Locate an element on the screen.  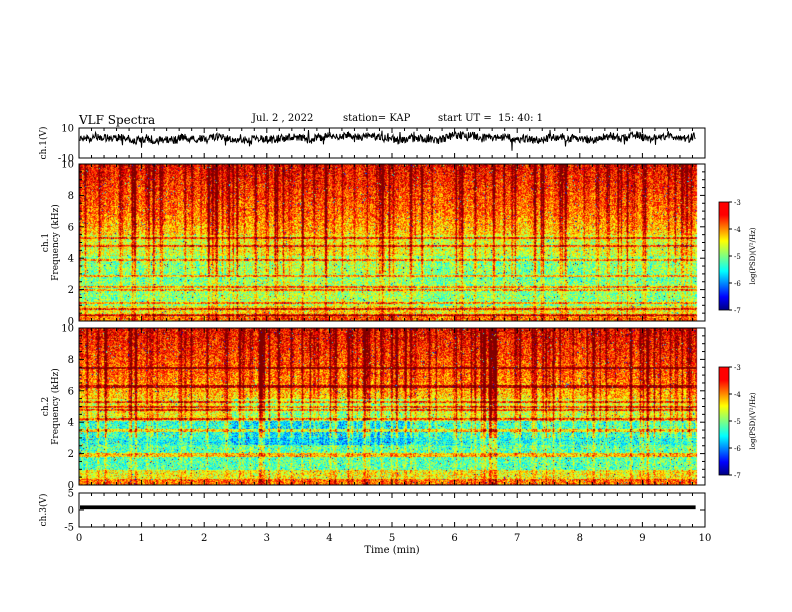
ch1-spectrogram-ylabel-line2: Frequency (kHz) is located at coordinates (55, 242).